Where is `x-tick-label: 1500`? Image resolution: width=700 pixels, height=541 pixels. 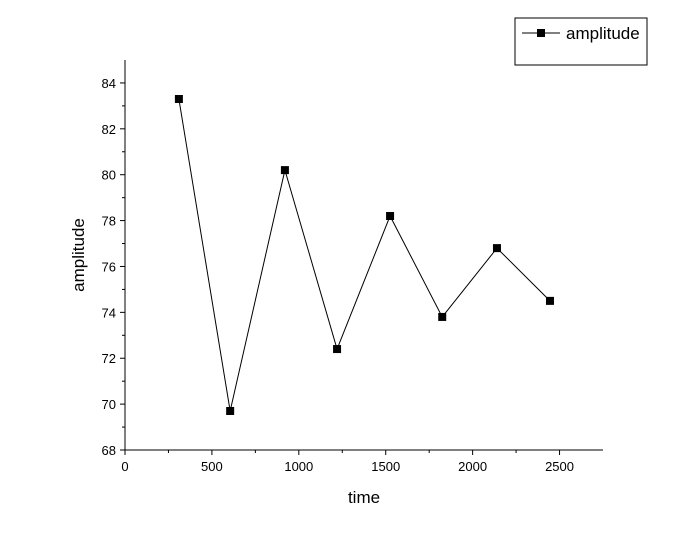
x-tick-label: 1500 is located at coordinates (385, 466).